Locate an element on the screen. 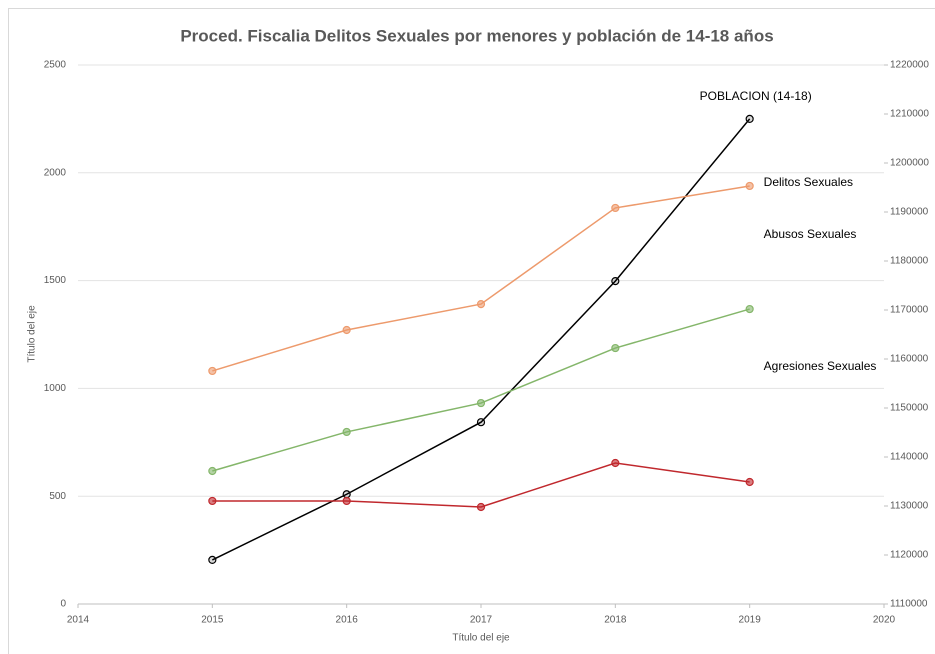 The width and height of the screenshot is (935, 654). x-axis-title: Título del eje is located at coordinates (481, 638).